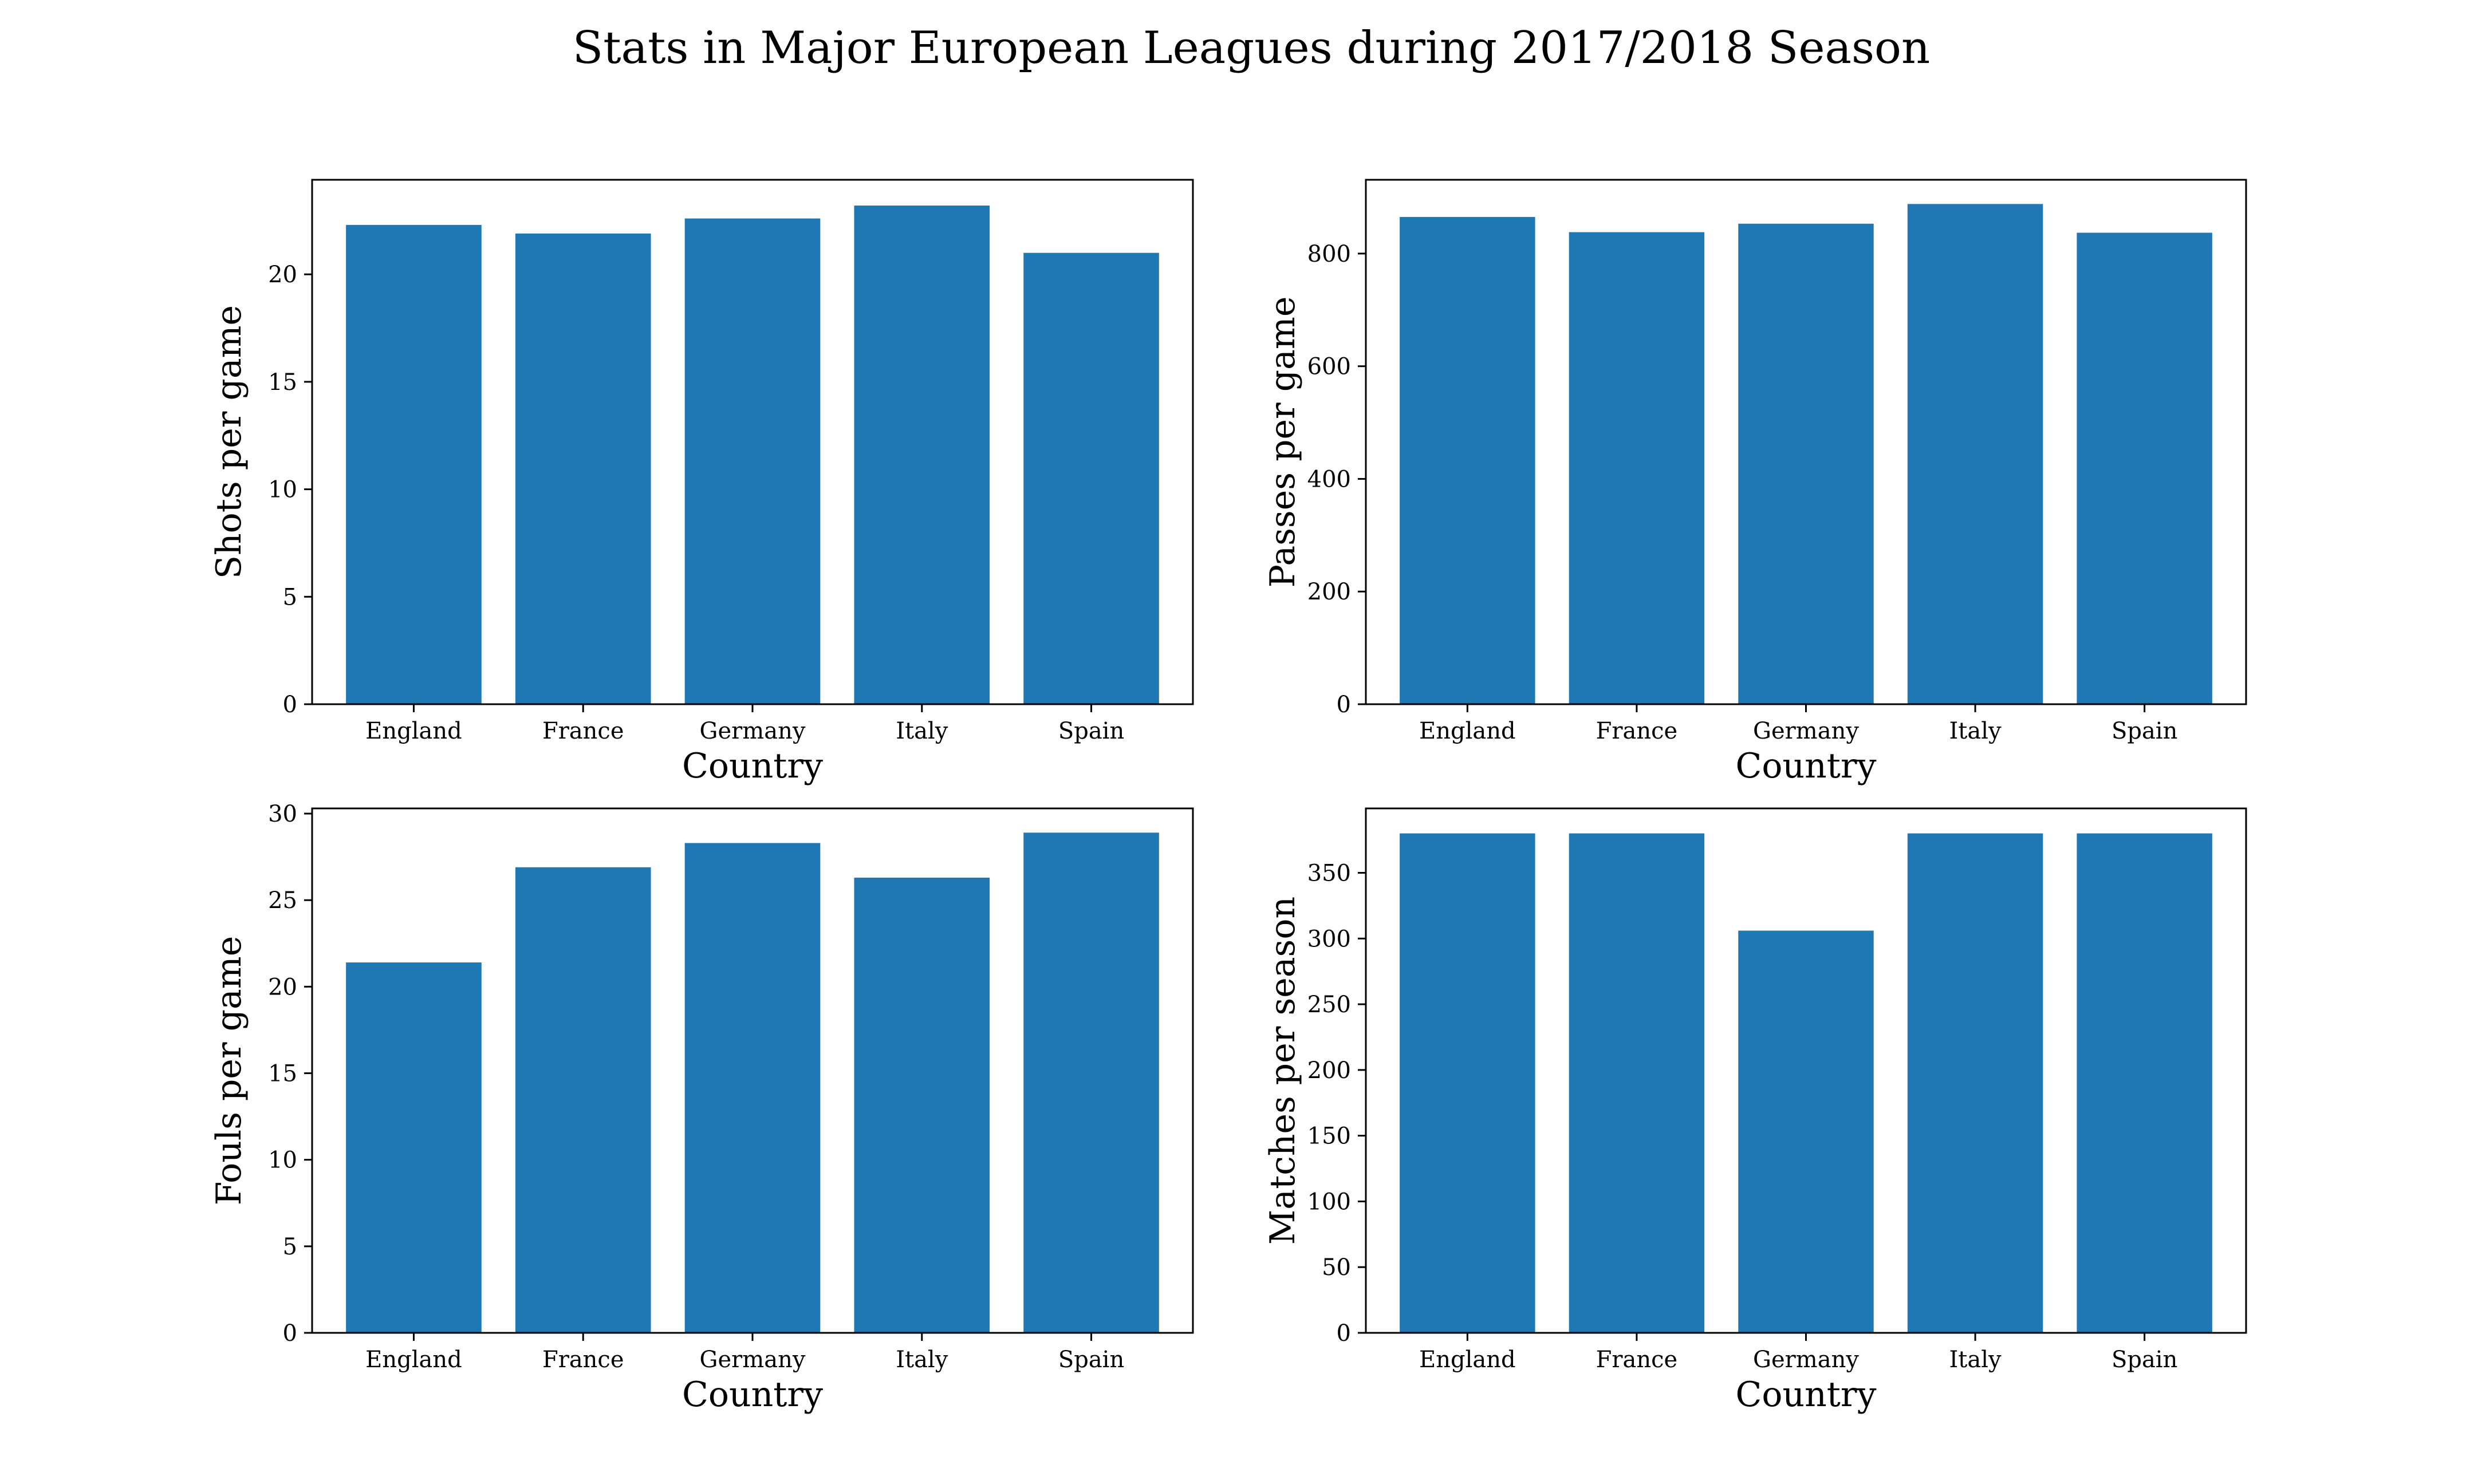 This screenshot has height=1484, width=2474. Describe the element at coordinates (282, 900) in the screenshot. I see `y-tick-label-fouls-5: 25` at that location.